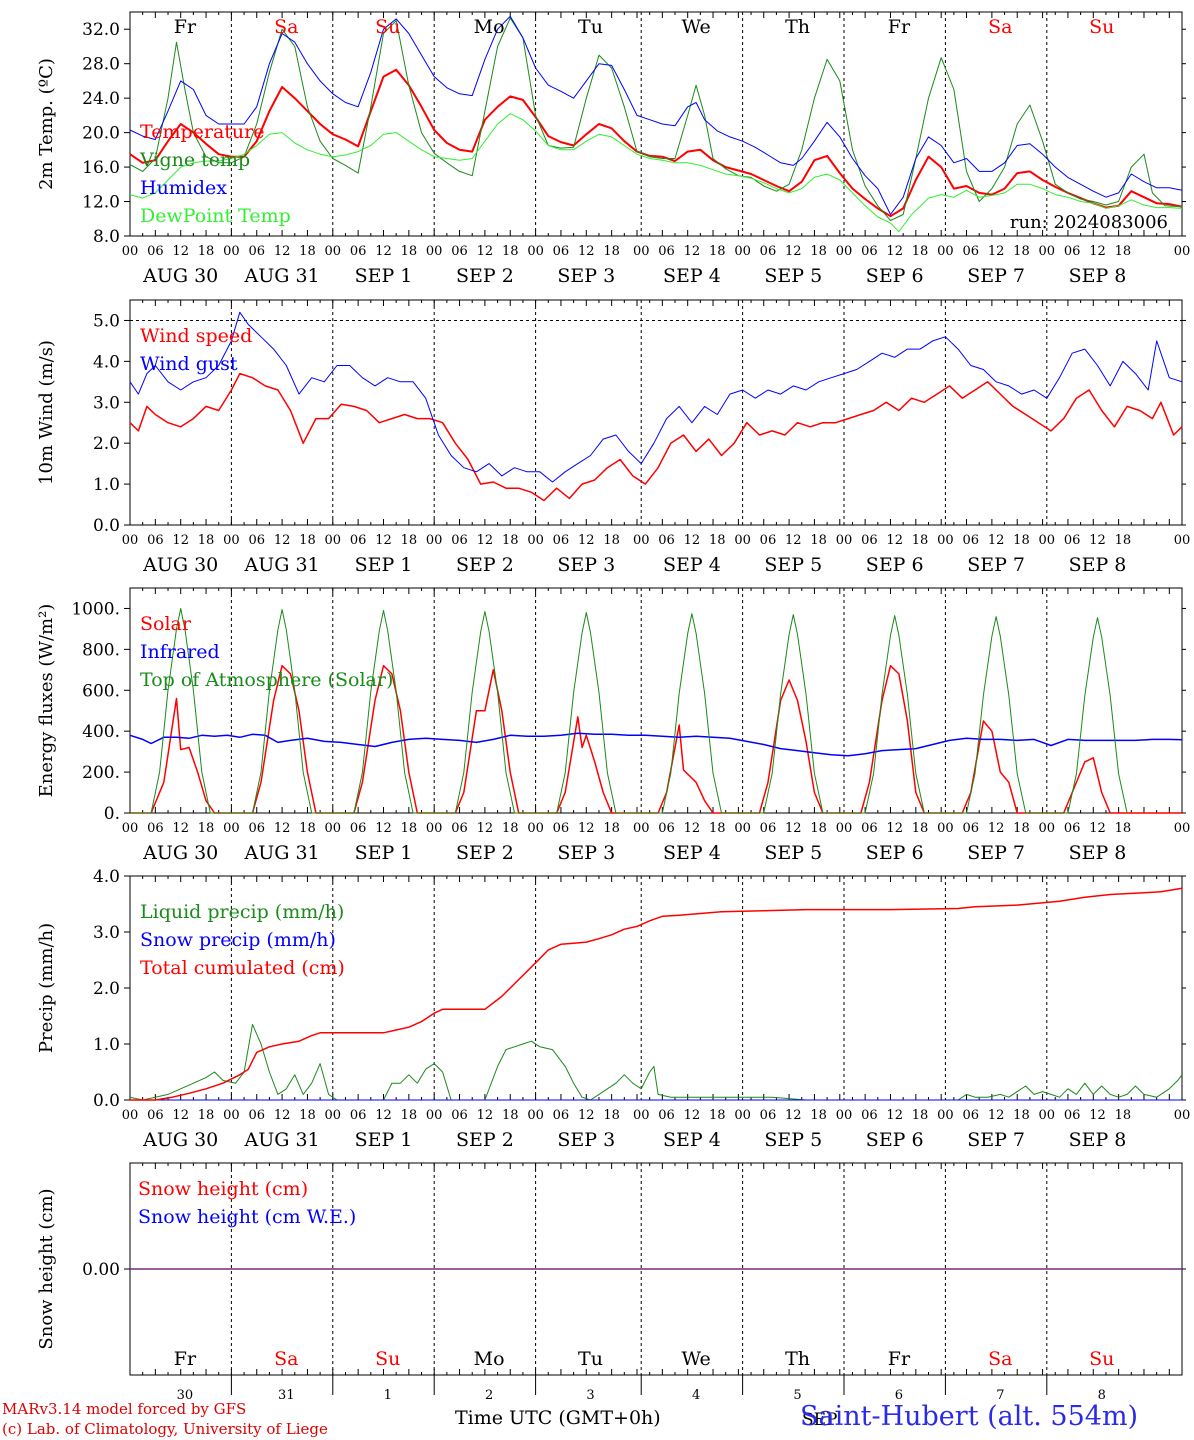  What do you see at coordinates (895, 565) in the screenshot?
I see `date-label: SEP 6` at bounding box center [895, 565].